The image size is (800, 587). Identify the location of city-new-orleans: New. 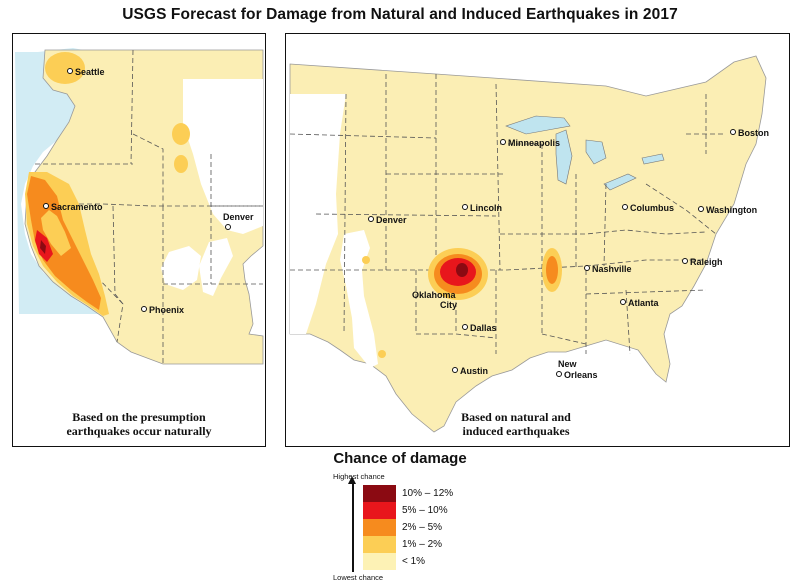
(567, 364).